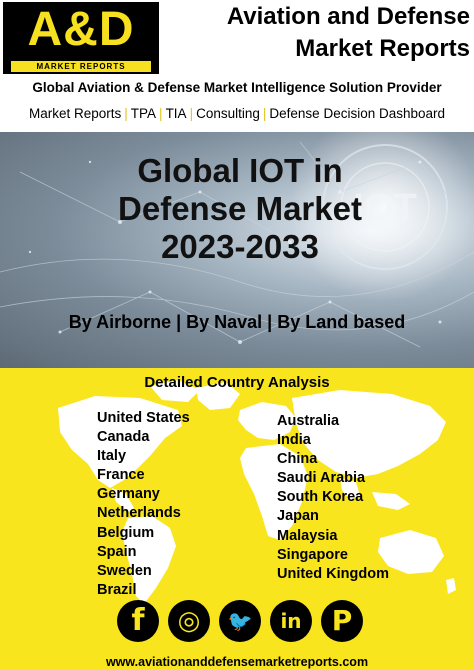 This screenshot has height=670, width=474. What do you see at coordinates (348, 16) in the screenshot?
I see `brand-title-line1: Aviation and Defense` at bounding box center [348, 16].